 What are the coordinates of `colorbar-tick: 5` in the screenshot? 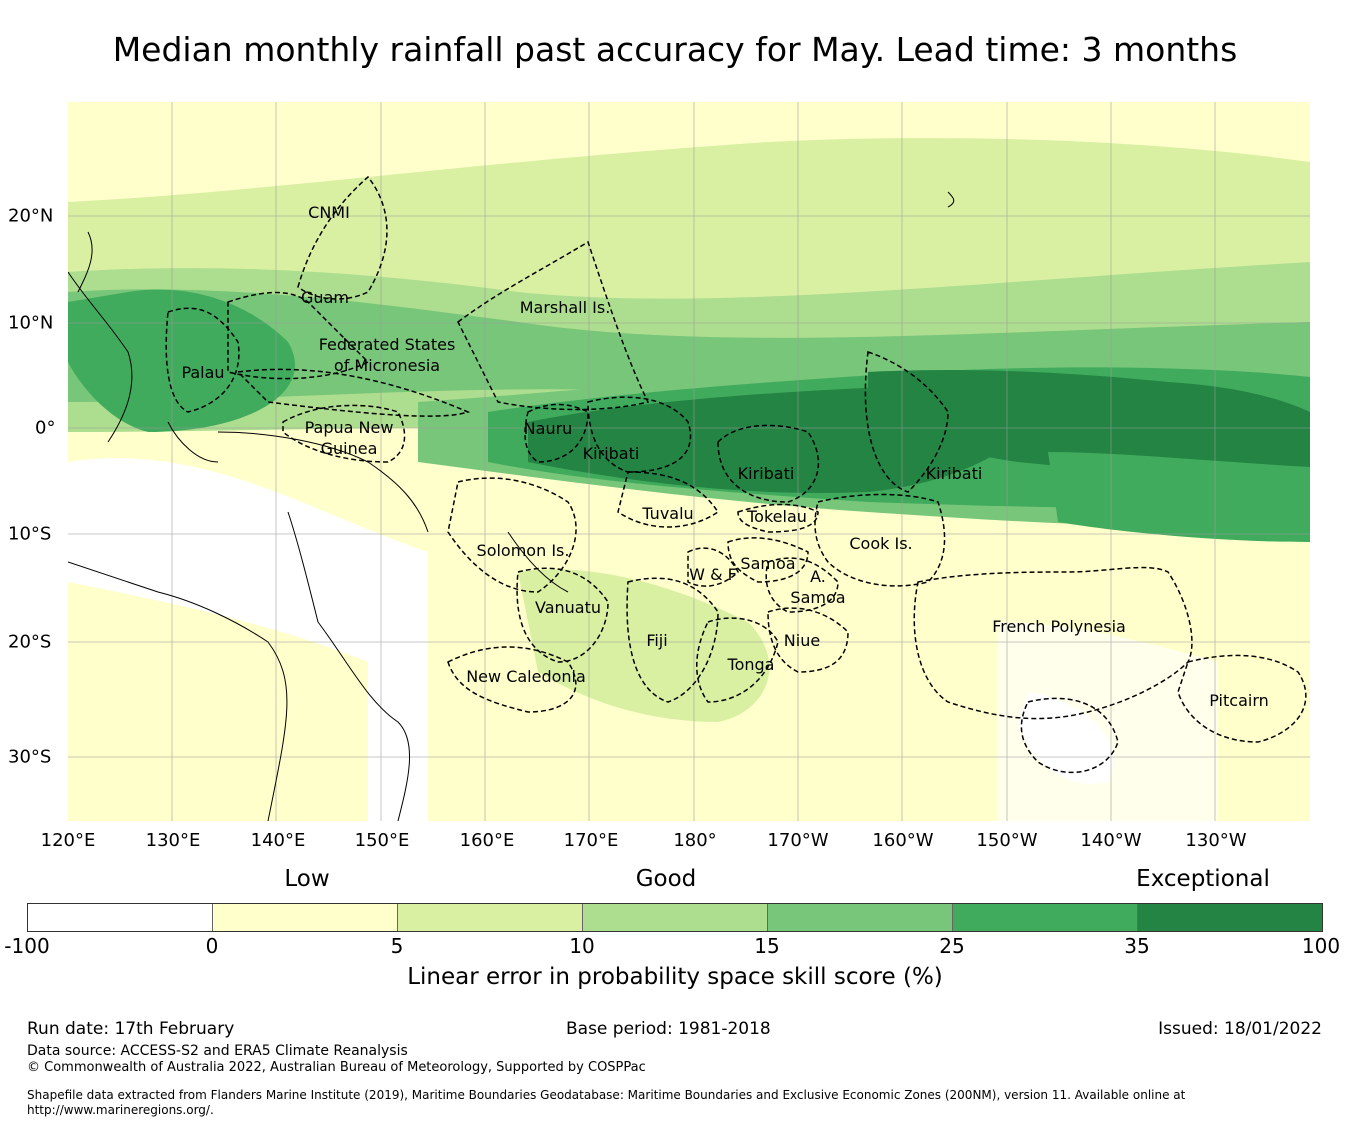 It's located at (397, 946).